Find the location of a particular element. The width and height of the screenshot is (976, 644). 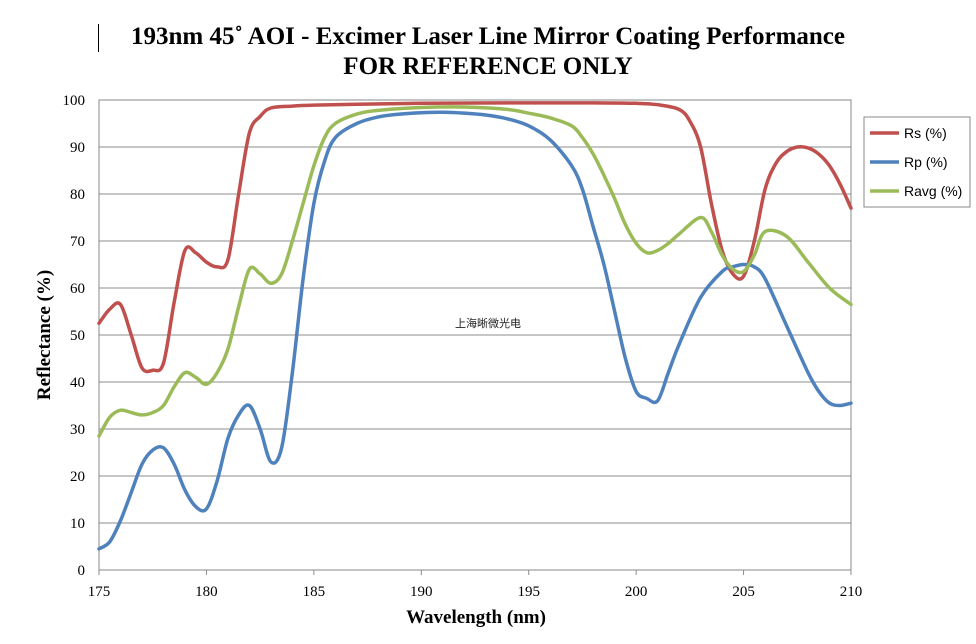

legend-label-rs: Rs (%) is located at coordinates (925, 133).